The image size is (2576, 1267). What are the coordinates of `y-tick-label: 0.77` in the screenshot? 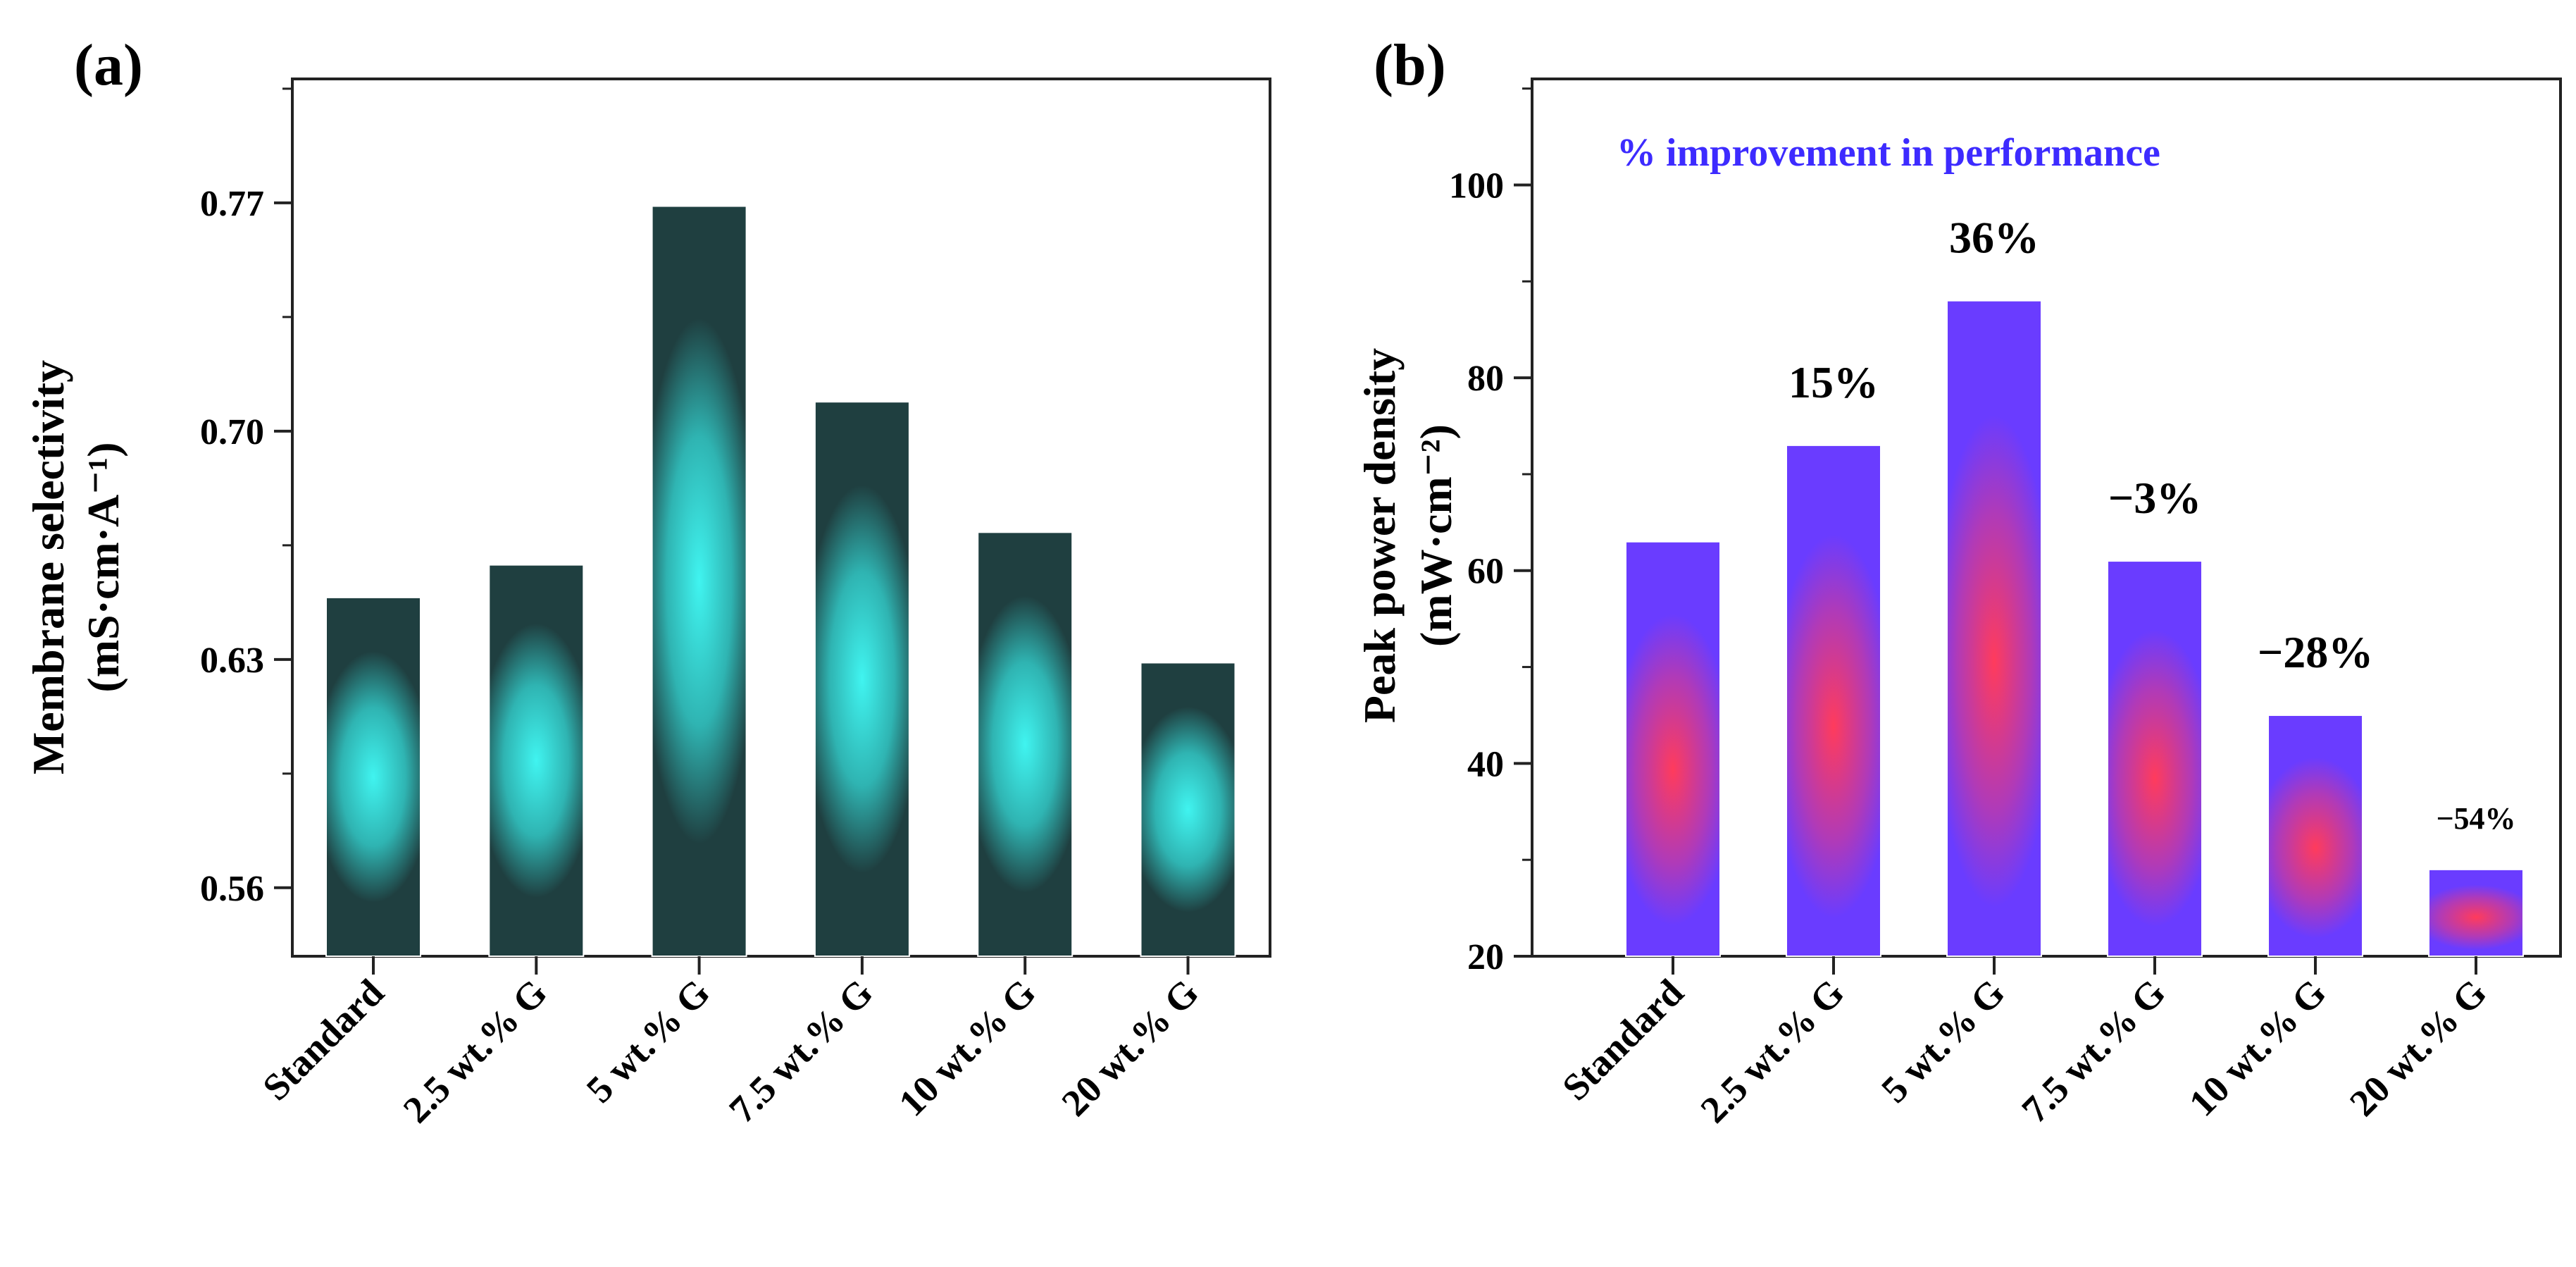 It's located at (232, 204).